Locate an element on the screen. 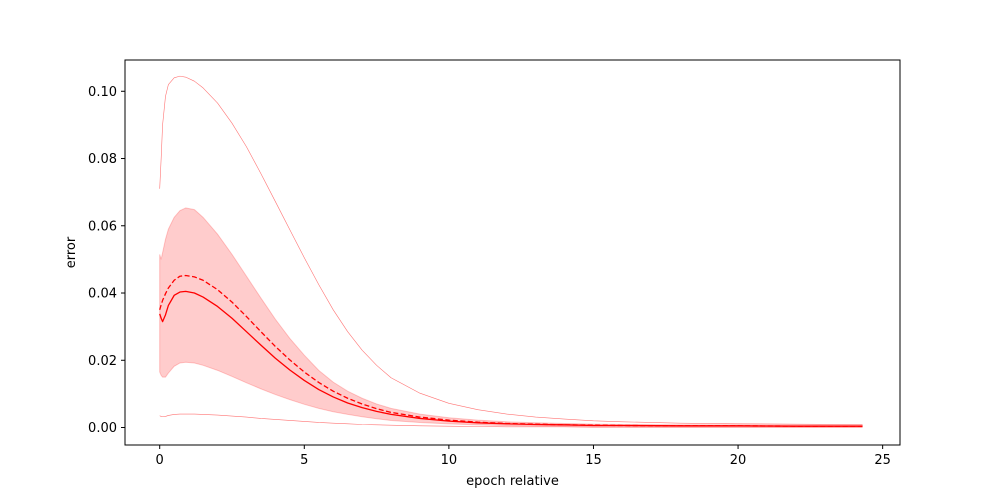 This screenshot has height=500, width=1000. min-line is located at coordinates (511, 420).